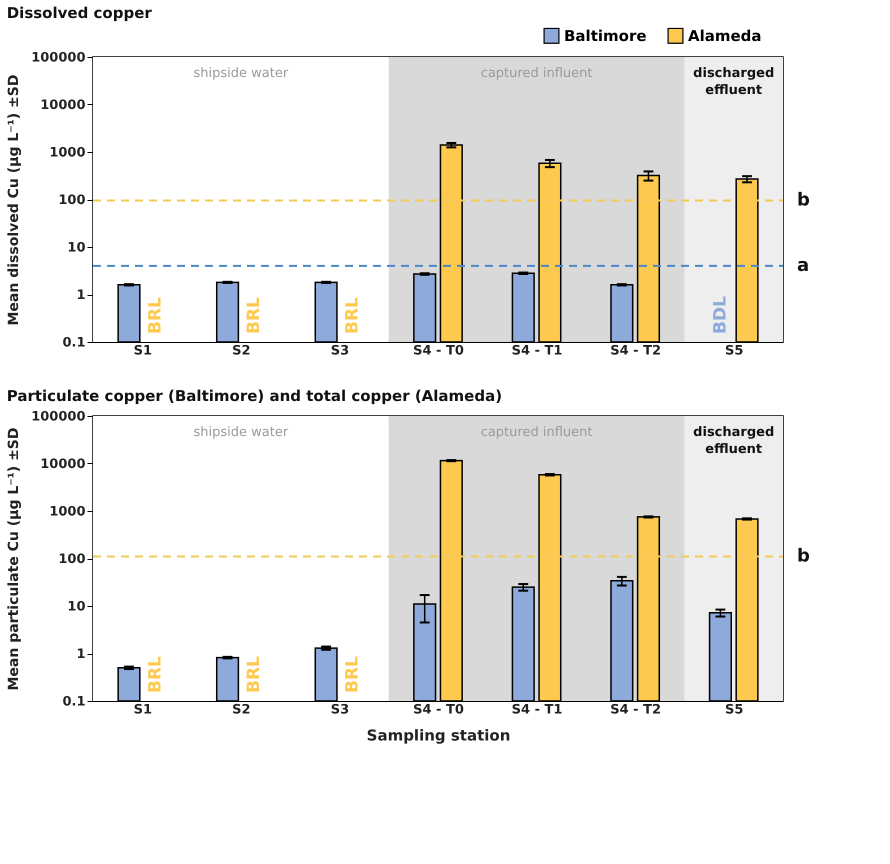 This screenshot has height=864, width=890. Describe the element at coordinates (14, 559) in the screenshot. I see `y-axis-title: Mean particulate Cu (µg L⁻¹) ±SD` at that location.